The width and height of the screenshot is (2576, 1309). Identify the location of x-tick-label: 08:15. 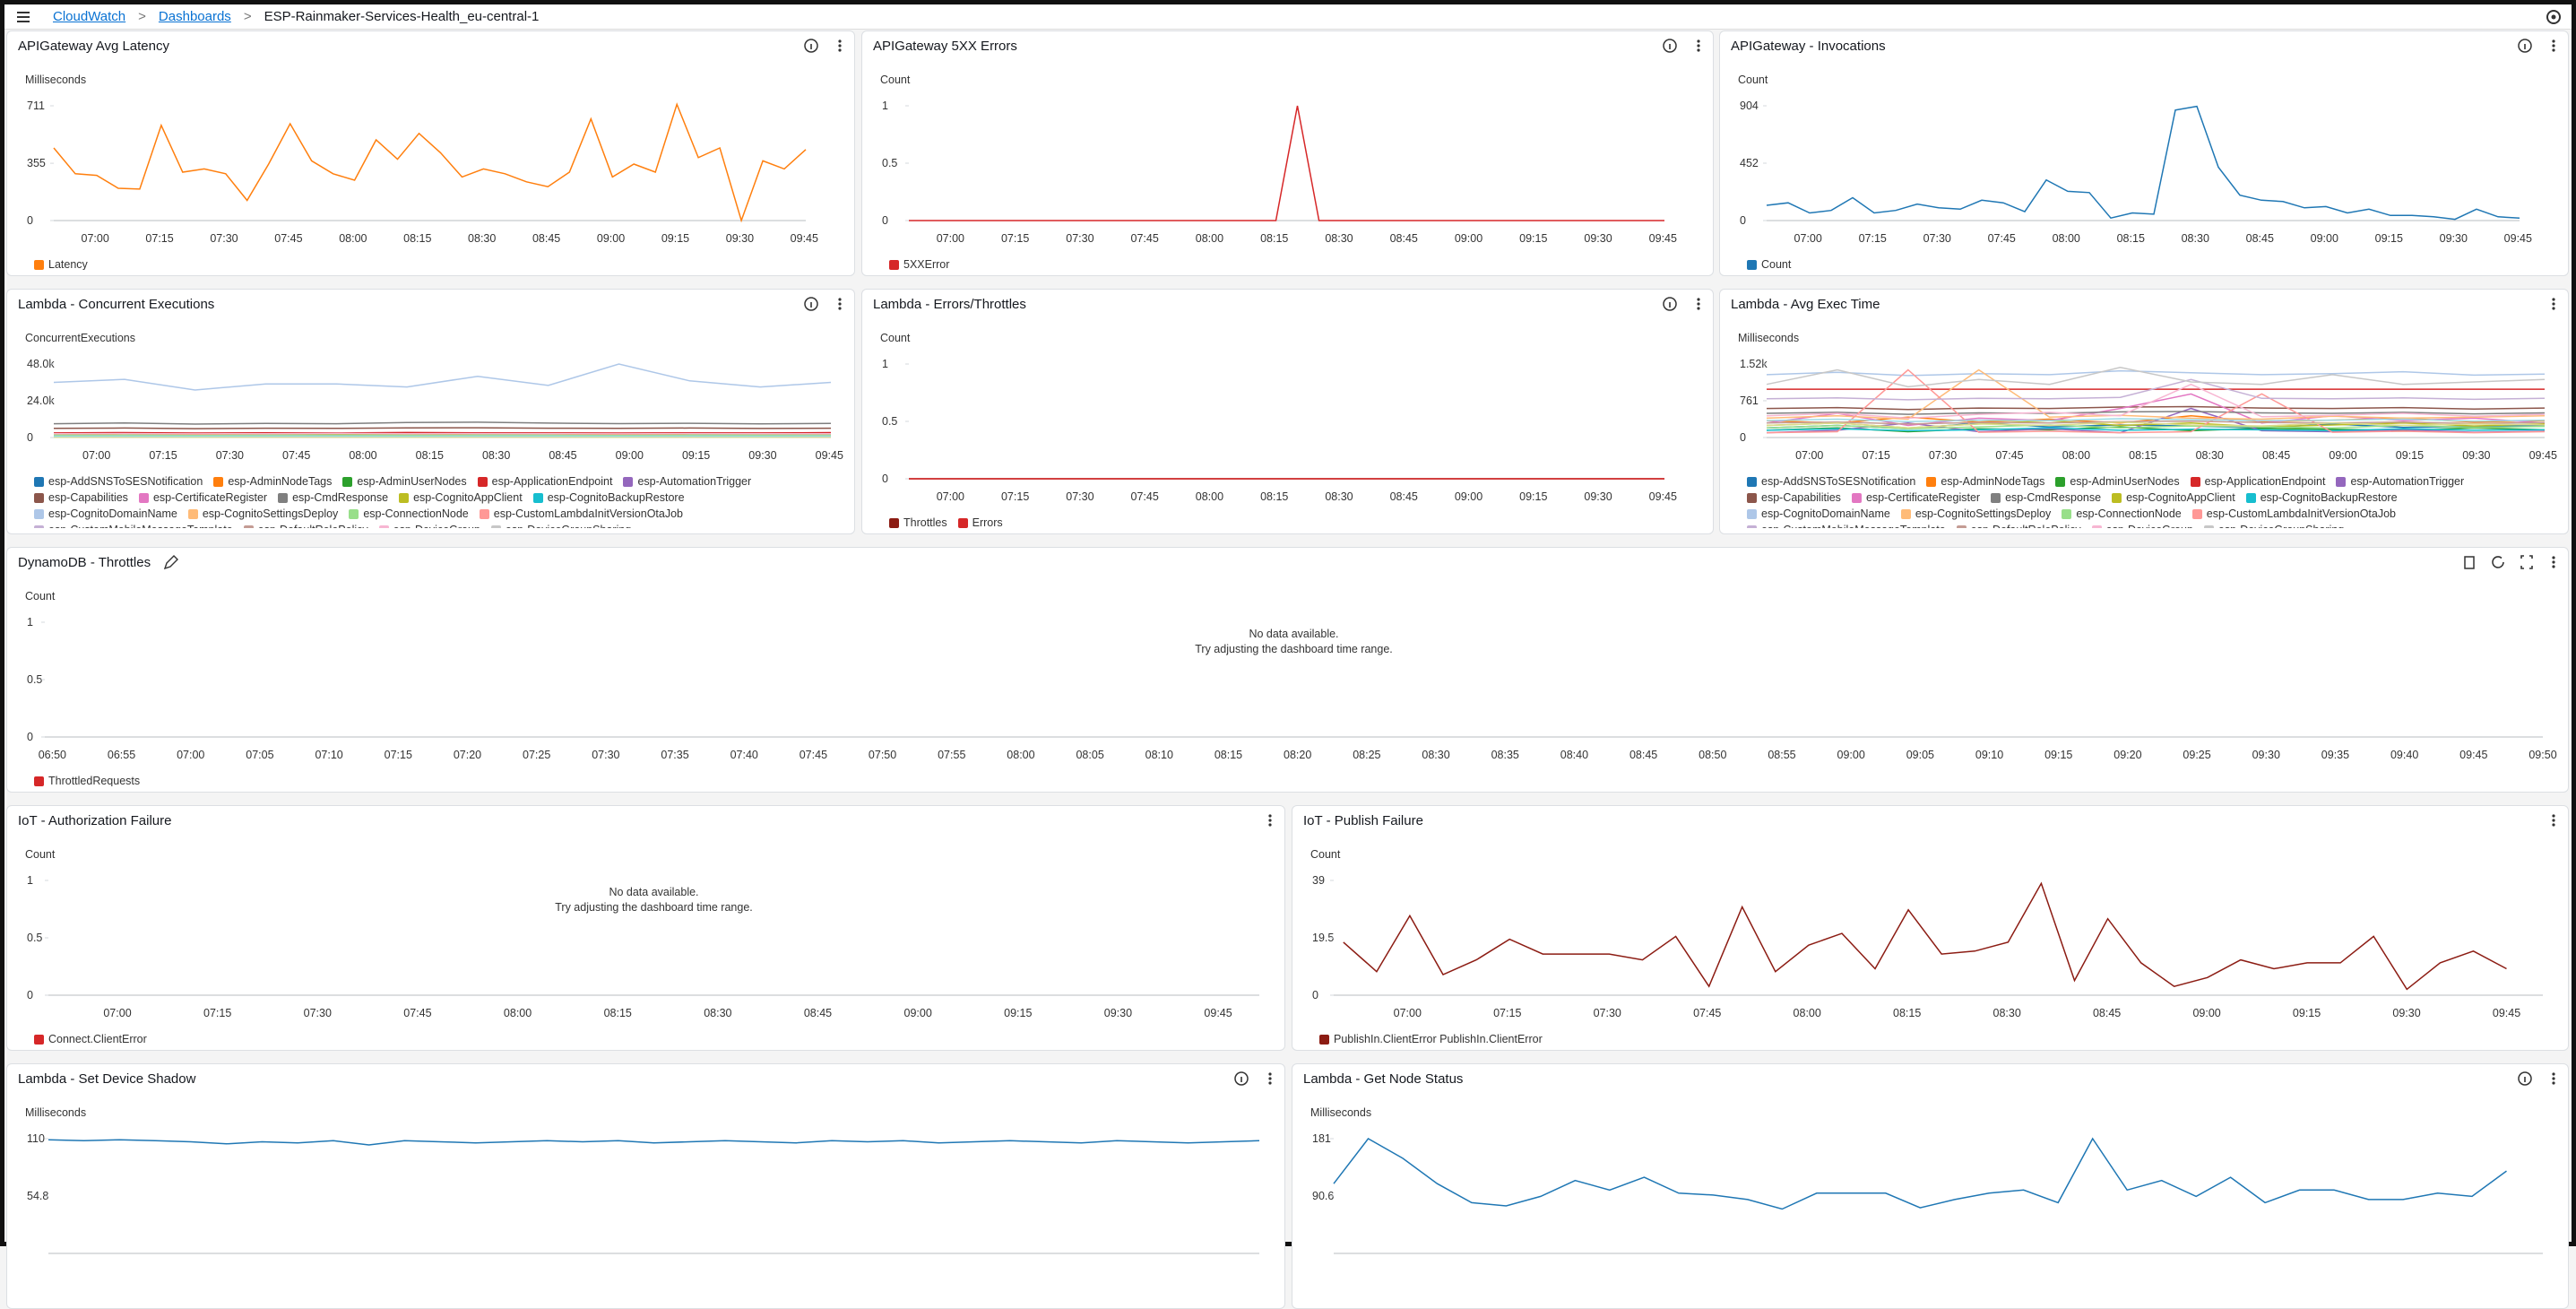
(1274, 238).